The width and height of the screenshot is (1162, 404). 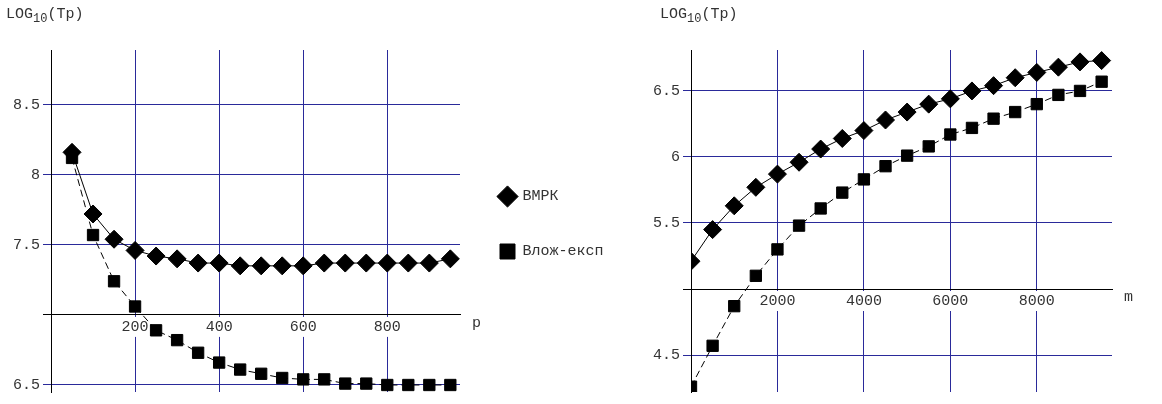 What do you see at coordinates (777, 301) in the screenshot?
I see `x-tick-label: 2000` at bounding box center [777, 301].